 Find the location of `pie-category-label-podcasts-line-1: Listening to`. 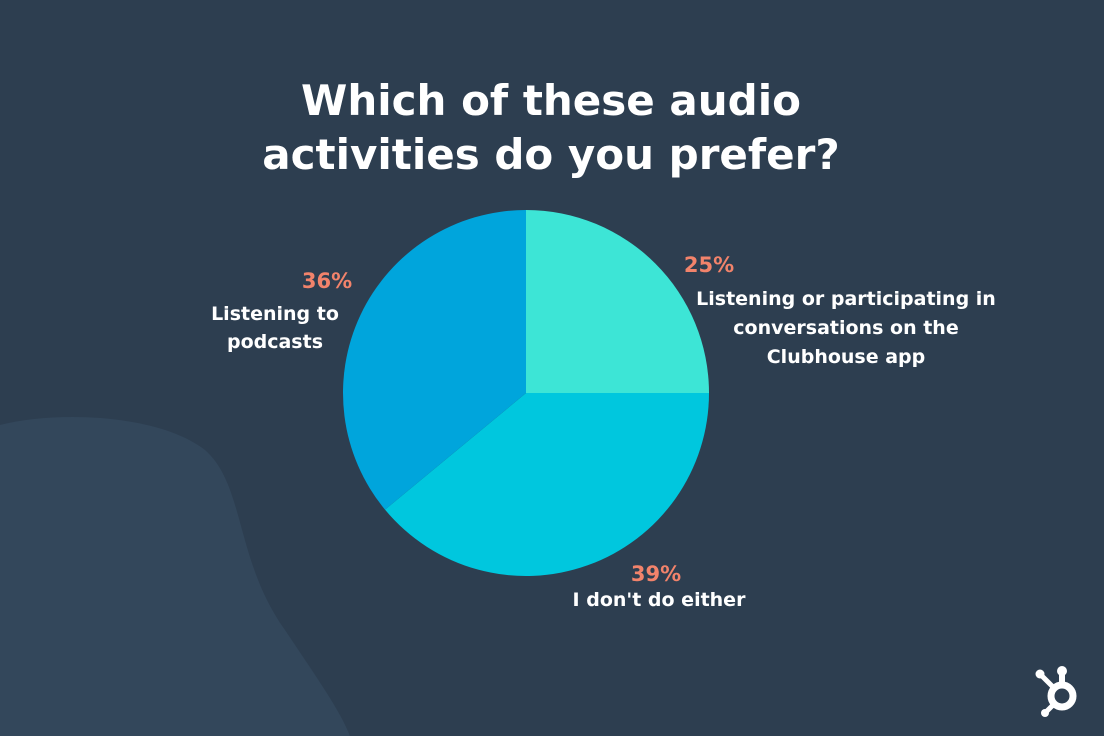

pie-category-label-podcasts-line-1: Listening to is located at coordinates (275, 314).